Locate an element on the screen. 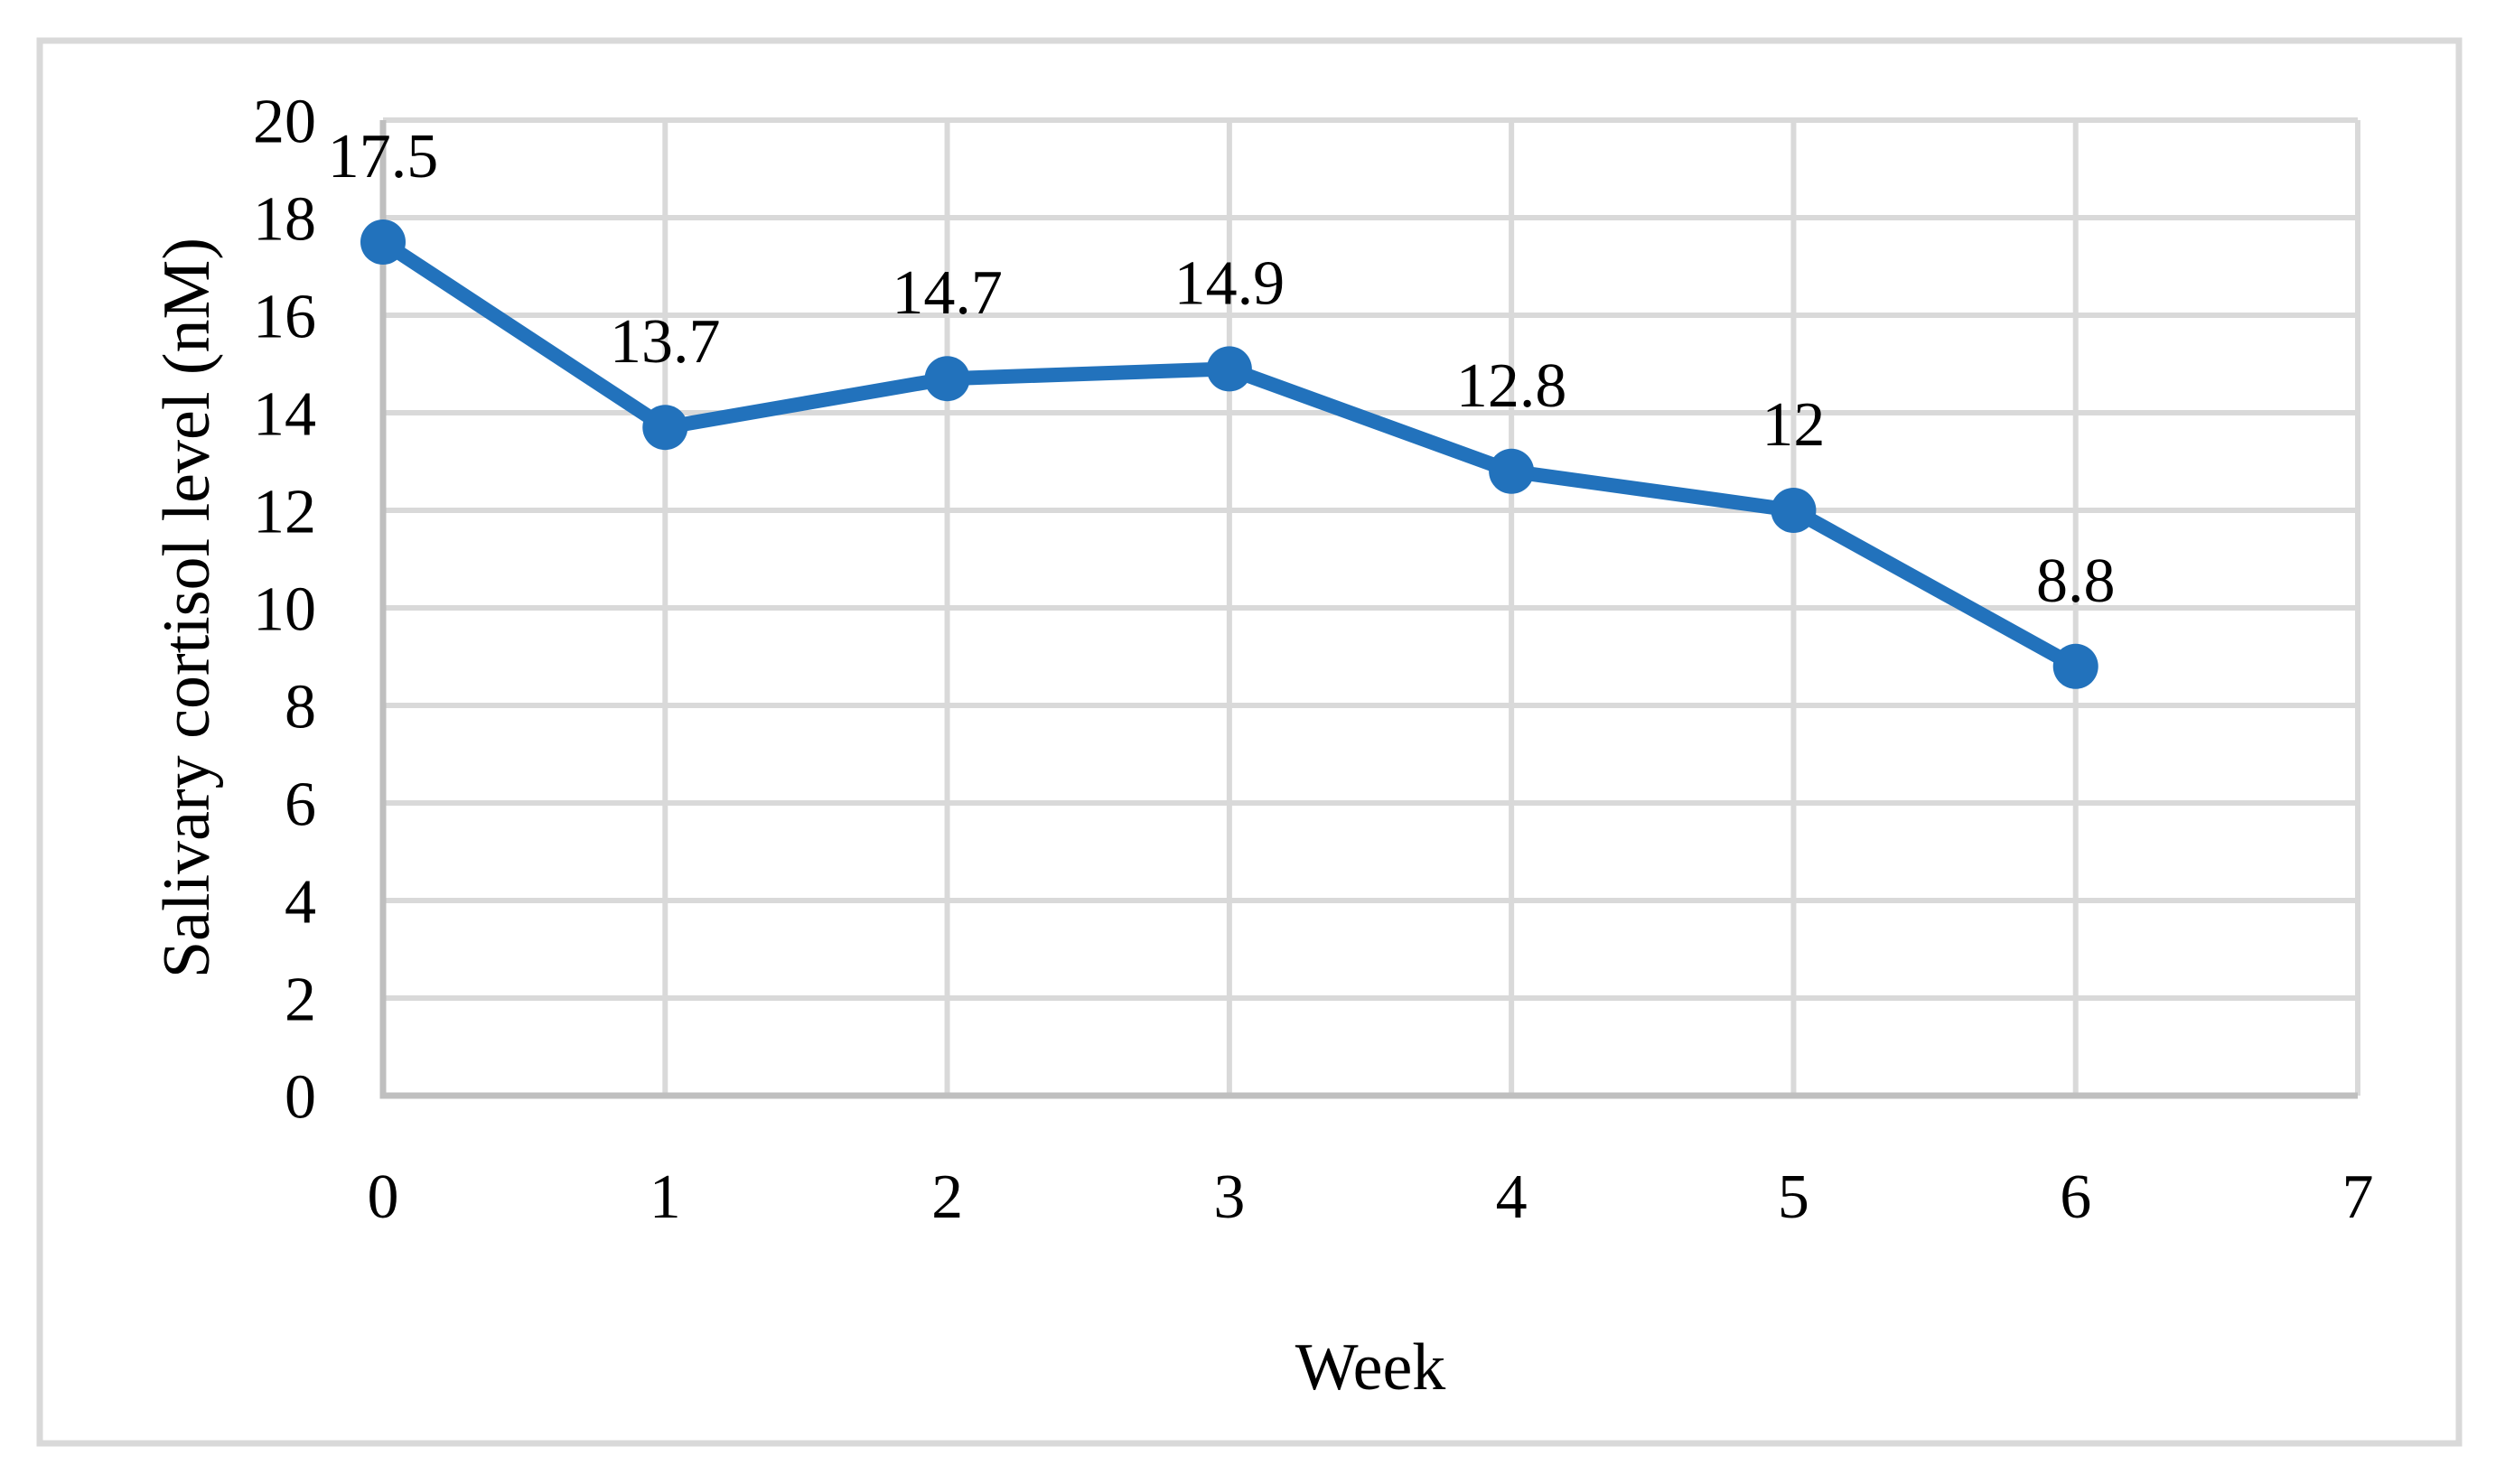 The image size is (2505, 1484). data-label: 17.5 is located at coordinates (383, 156).